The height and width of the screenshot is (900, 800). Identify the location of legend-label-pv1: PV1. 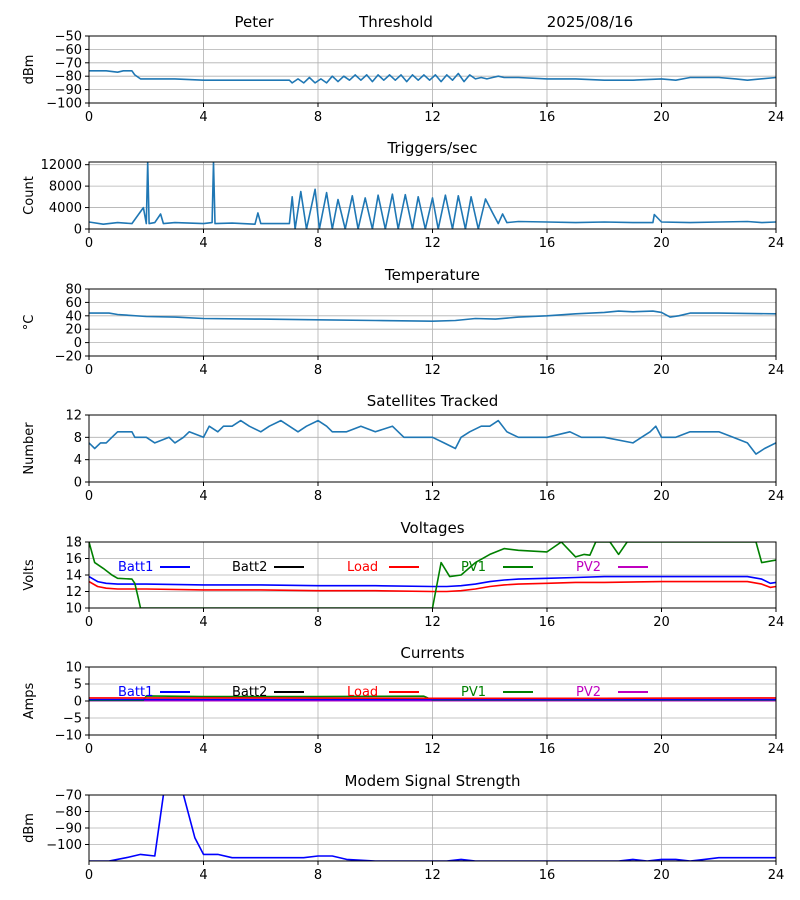
(473, 567).